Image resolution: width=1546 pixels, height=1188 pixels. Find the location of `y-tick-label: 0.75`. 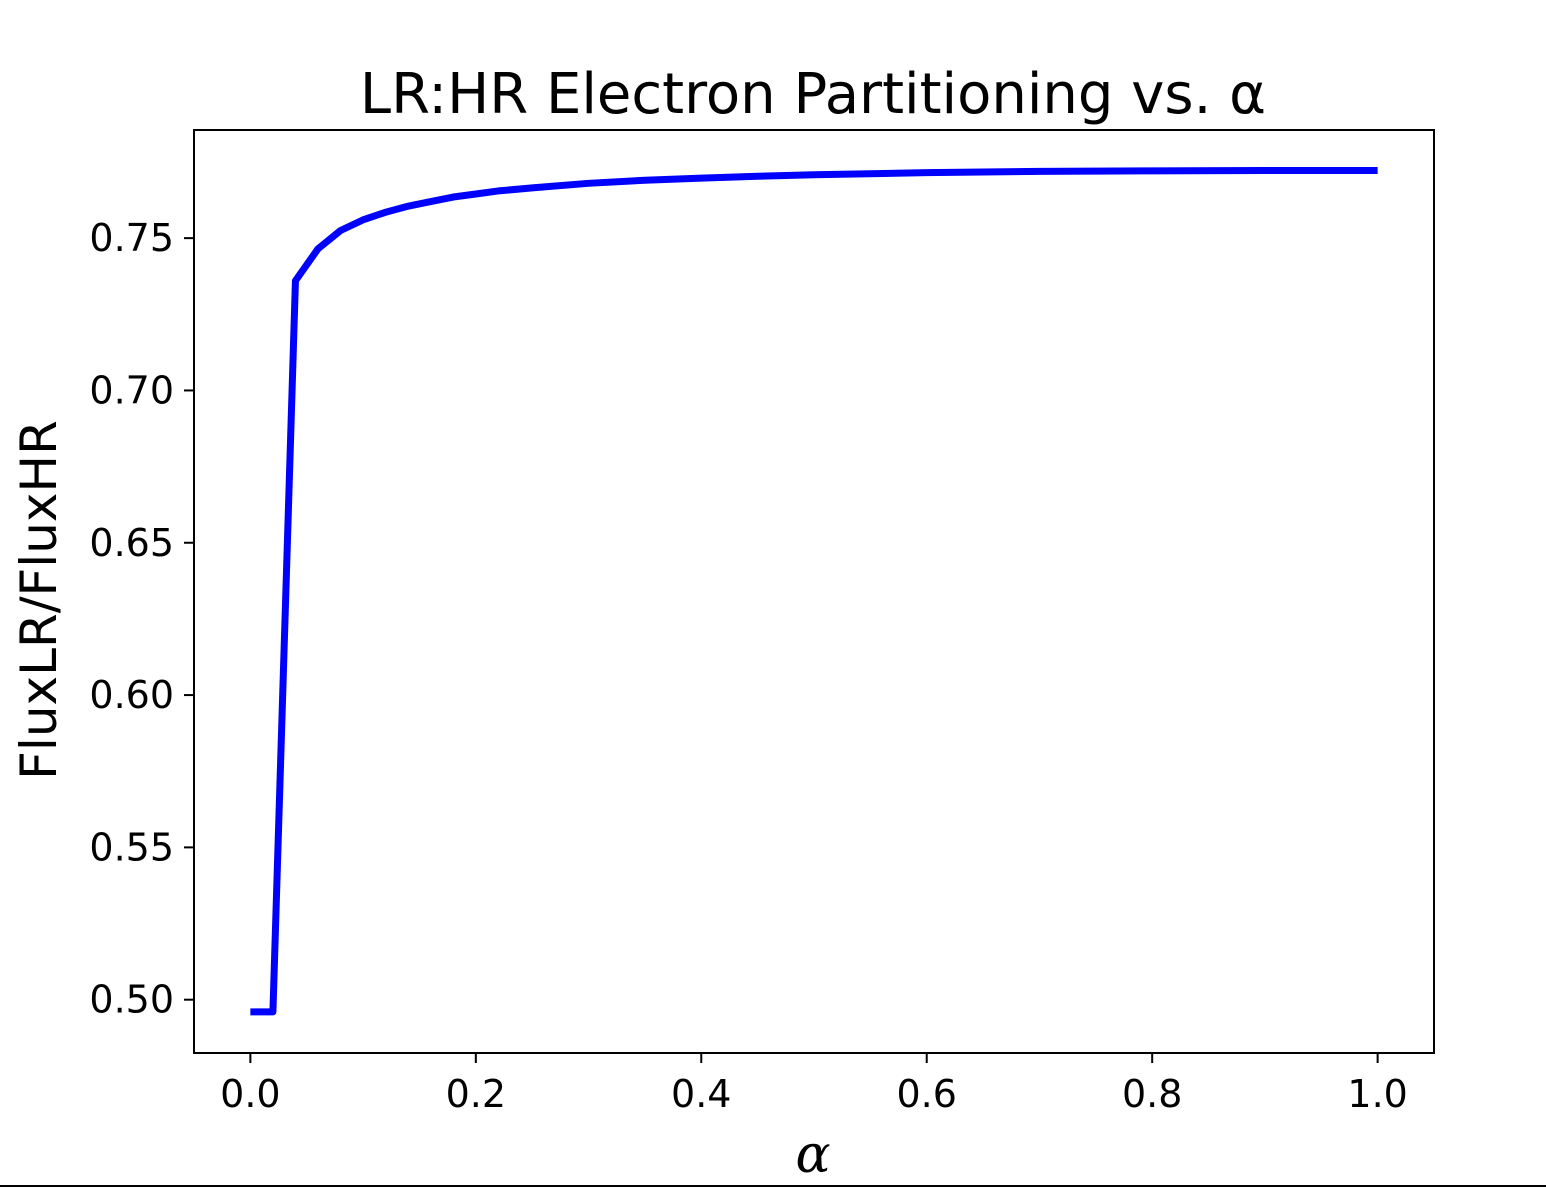

y-tick-label: 0.75 is located at coordinates (131, 238).